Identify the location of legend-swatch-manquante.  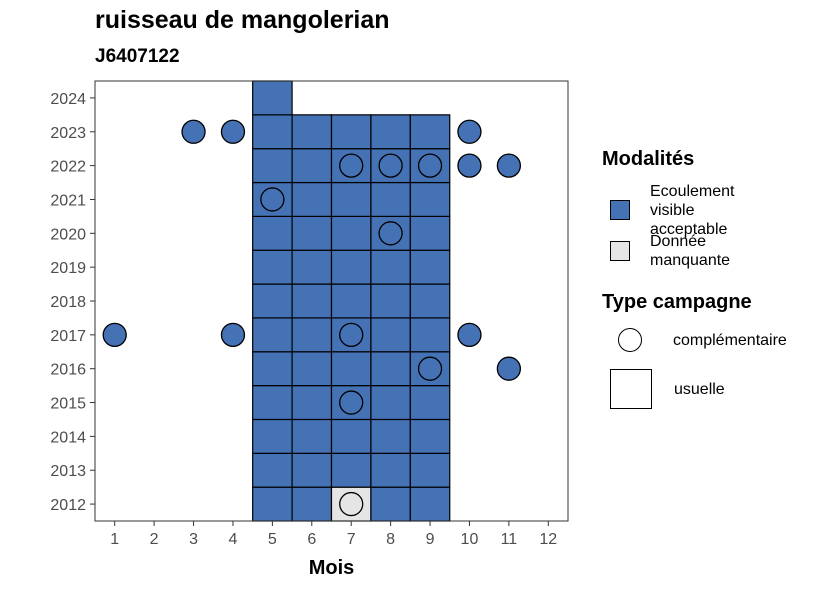
(620, 251).